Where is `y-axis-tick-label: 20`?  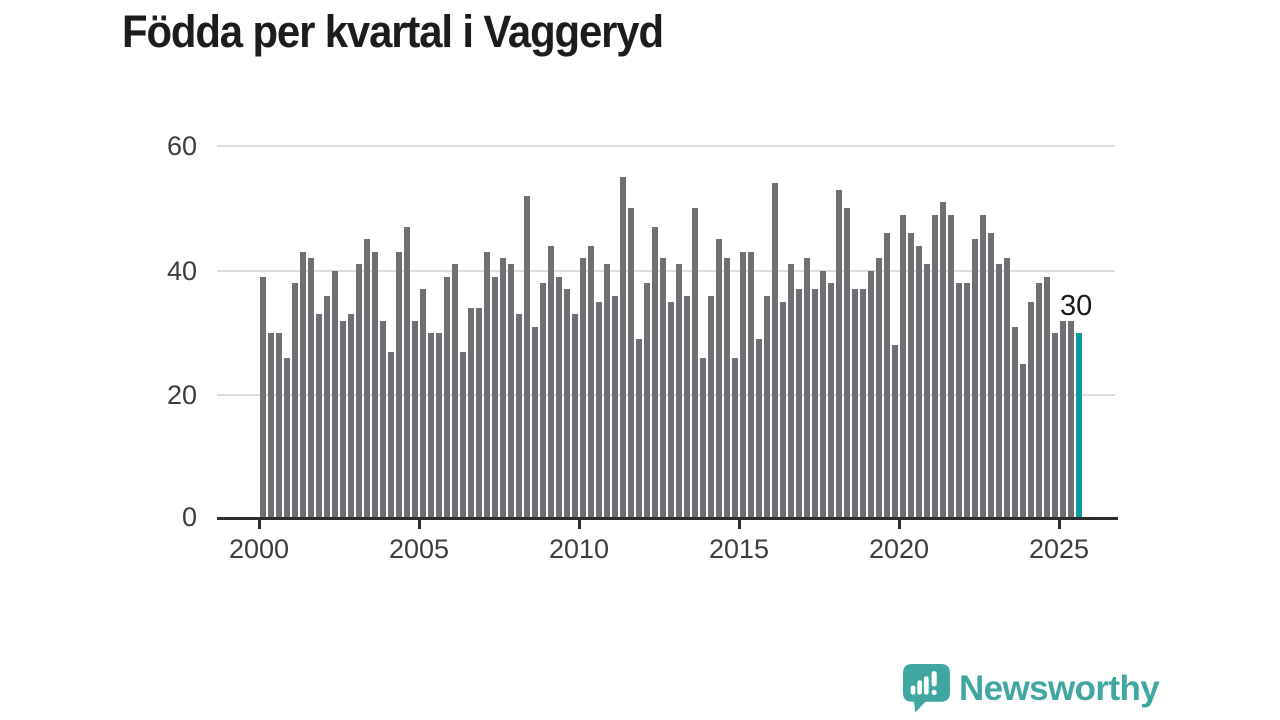
y-axis-tick-label: 20 is located at coordinates (181, 395).